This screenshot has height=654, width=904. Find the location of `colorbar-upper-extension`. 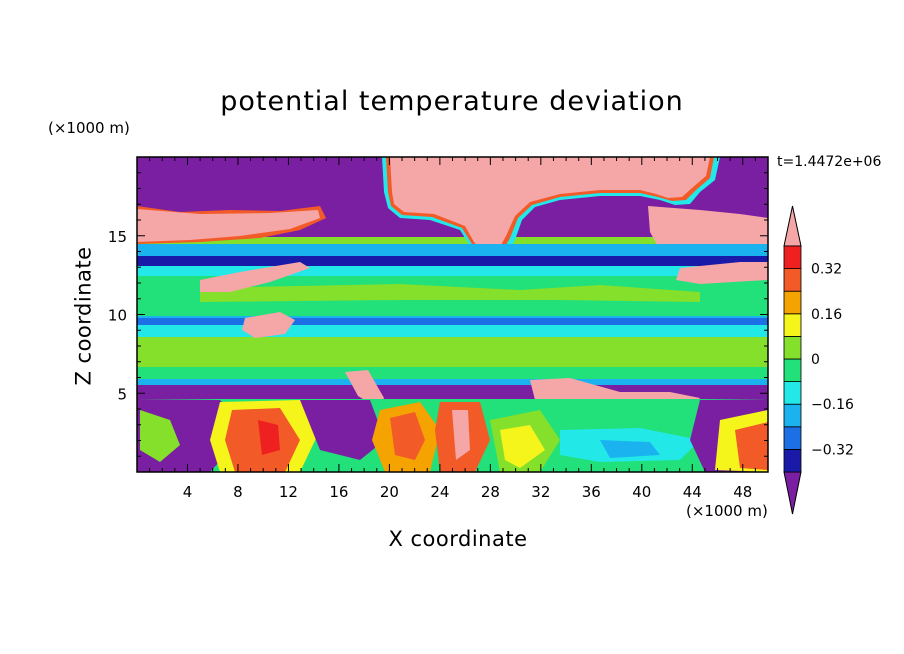

colorbar-upper-extension is located at coordinates (792, 226).